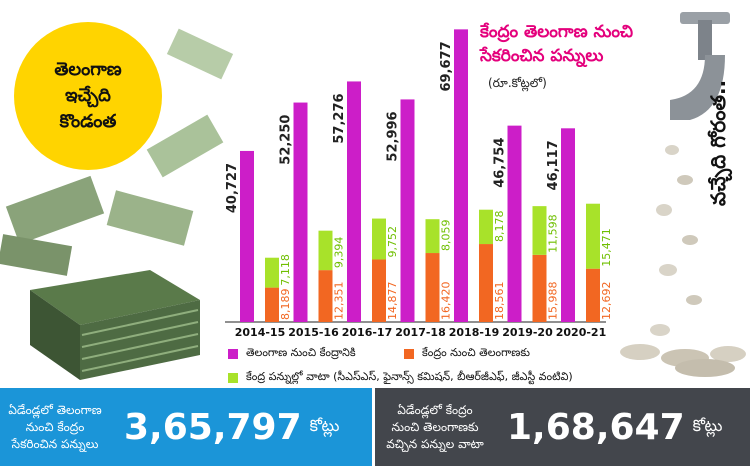  What do you see at coordinates (553, 233) in the screenshot?
I see `bar-label: 11,598` at bounding box center [553, 233].